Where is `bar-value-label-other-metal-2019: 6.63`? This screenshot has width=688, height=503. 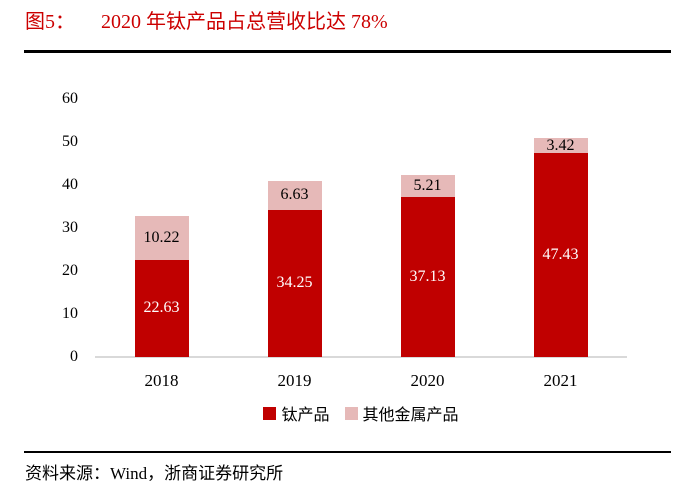 bar-value-label-other-metal-2019: 6.63 is located at coordinates (294, 195).